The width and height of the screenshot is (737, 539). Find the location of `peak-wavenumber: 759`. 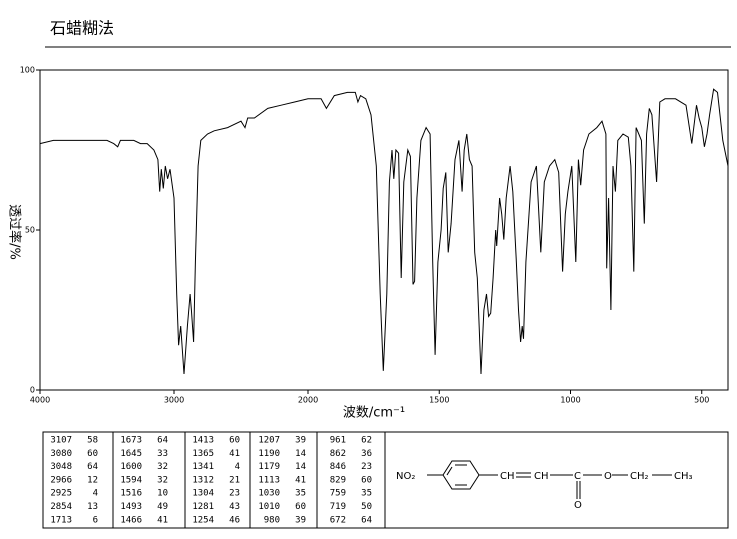

peak-wavenumber: 759 is located at coordinates (338, 494).